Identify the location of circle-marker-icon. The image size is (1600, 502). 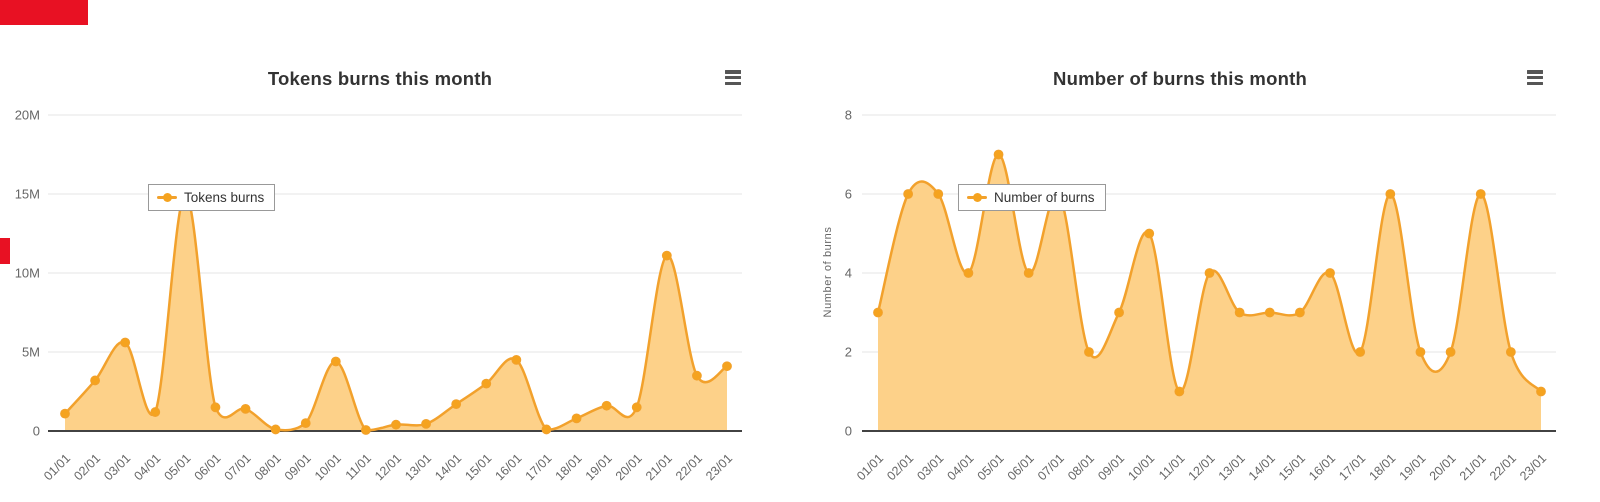
(977, 198).